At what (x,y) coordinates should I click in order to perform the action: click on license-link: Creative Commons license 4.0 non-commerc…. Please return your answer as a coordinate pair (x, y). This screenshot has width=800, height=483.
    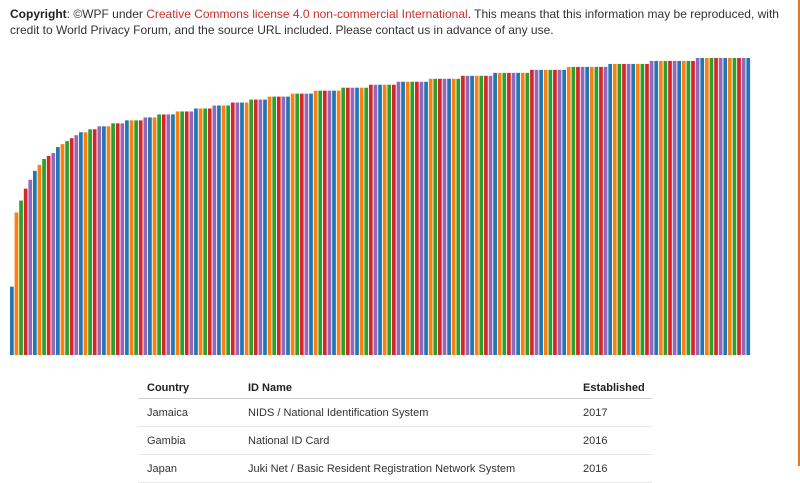
    Looking at the image, I should click on (307, 14).